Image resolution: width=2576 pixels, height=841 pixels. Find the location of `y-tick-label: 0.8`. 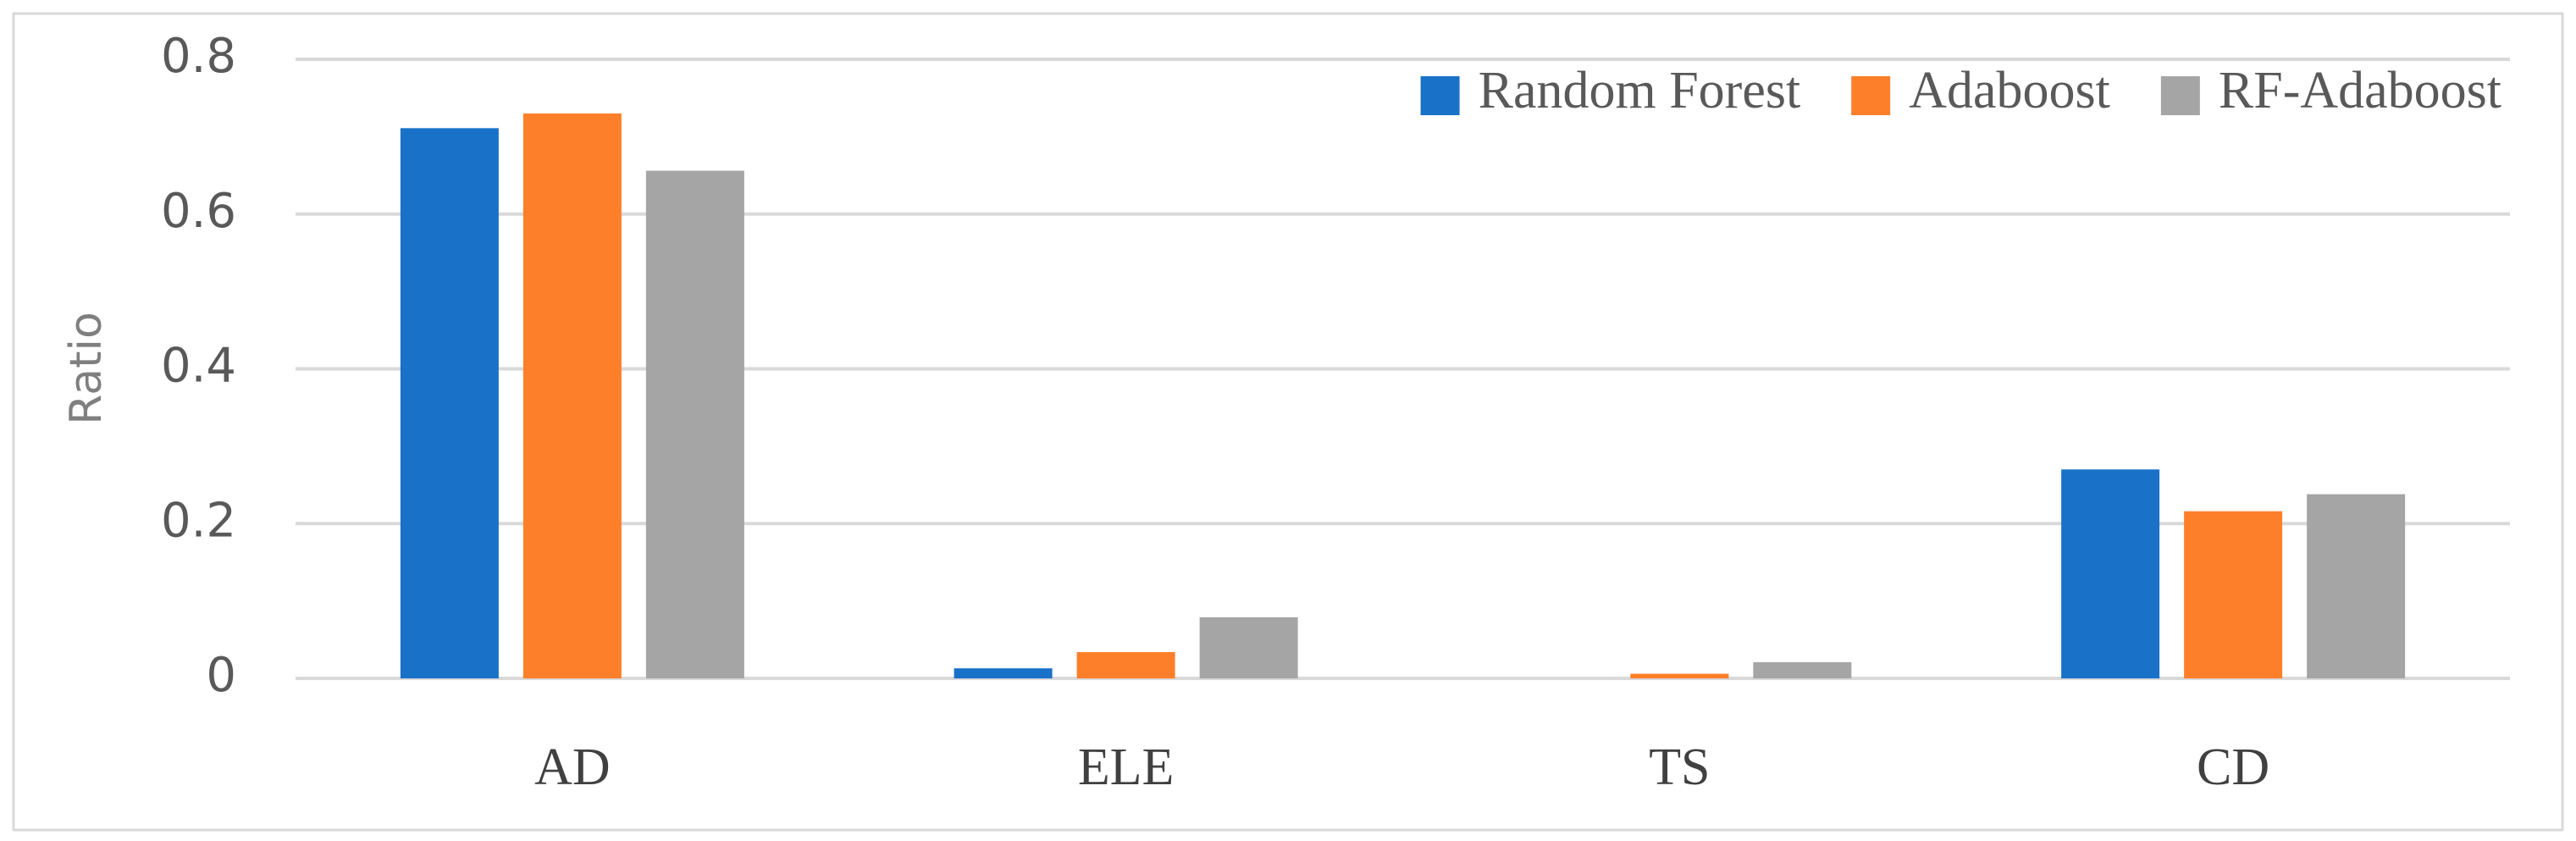

y-tick-label: 0.8 is located at coordinates (198, 56).